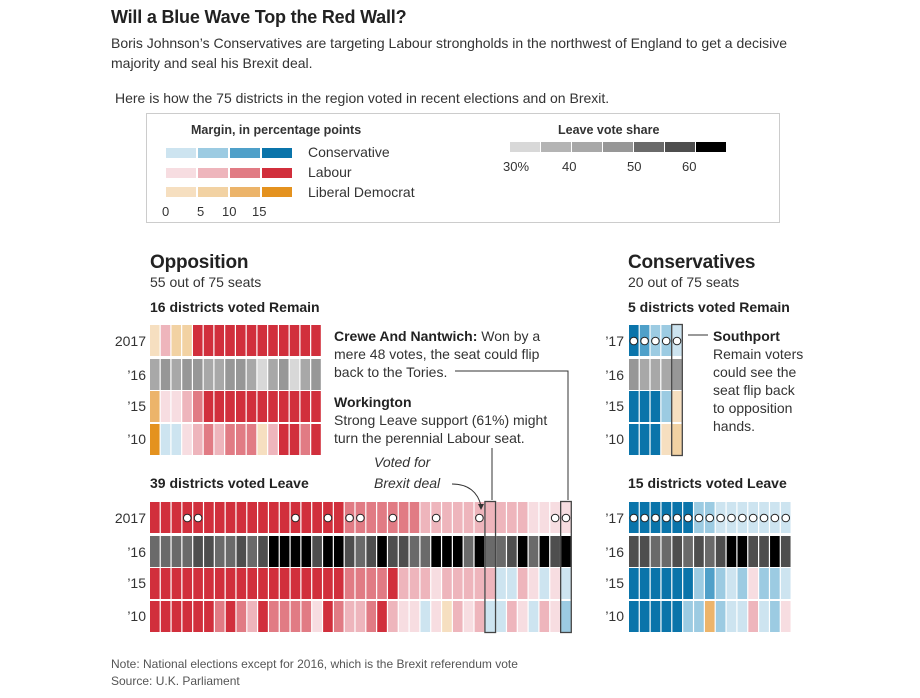  What do you see at coordinates (201, 211) in the screenshot?
I see `legend-margin-tick: 5` at bounding box center [201, 211].